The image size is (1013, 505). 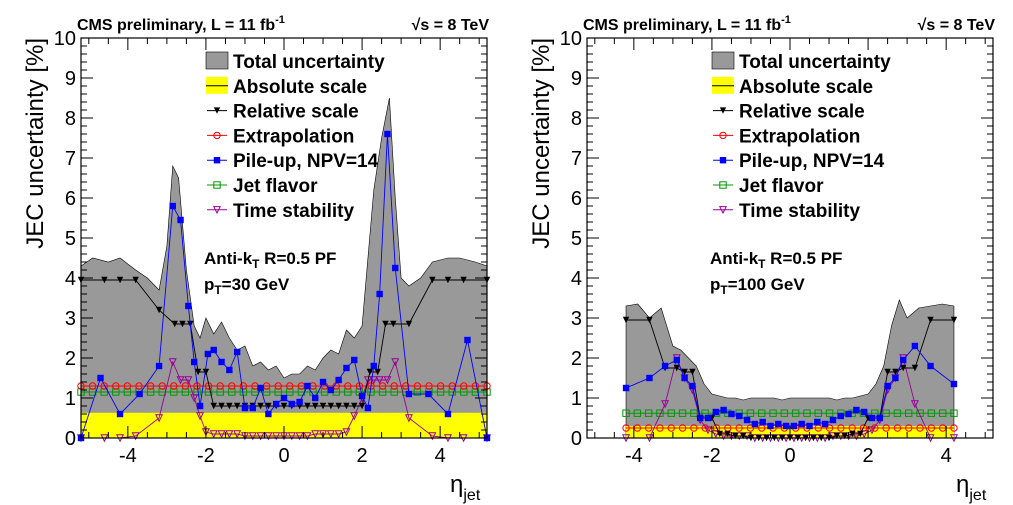 I want to click on legend-relative-label: Relative scale, so click(x=802, y=112).